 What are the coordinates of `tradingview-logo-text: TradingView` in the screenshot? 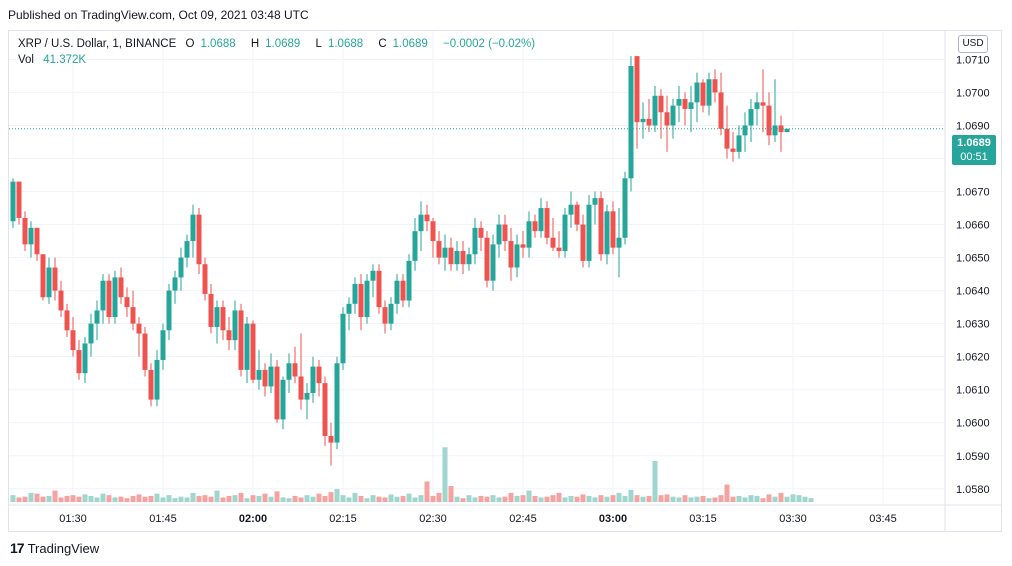 It's located at (63, 548).